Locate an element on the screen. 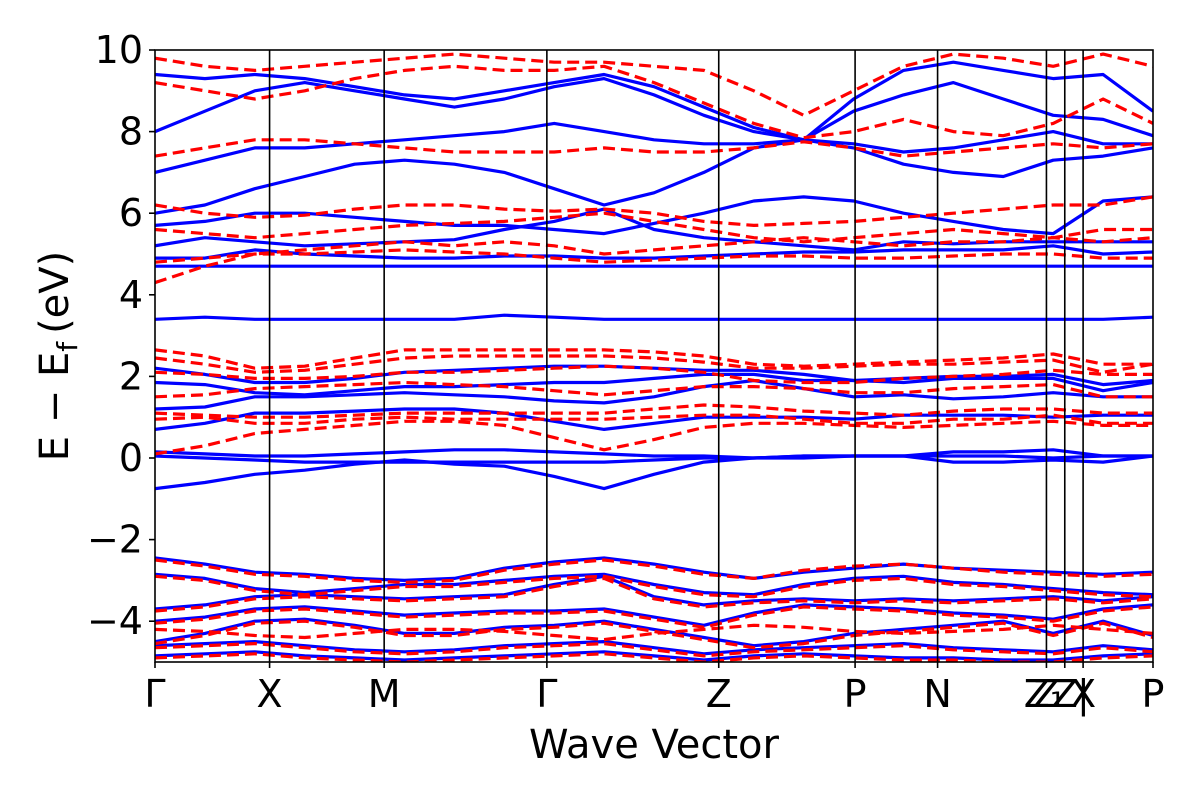 The height and width of the screenshot is (800, 1200). y-axis: −4 −2 0 2 4 6 8 10 is located at coordinates (121, 335).